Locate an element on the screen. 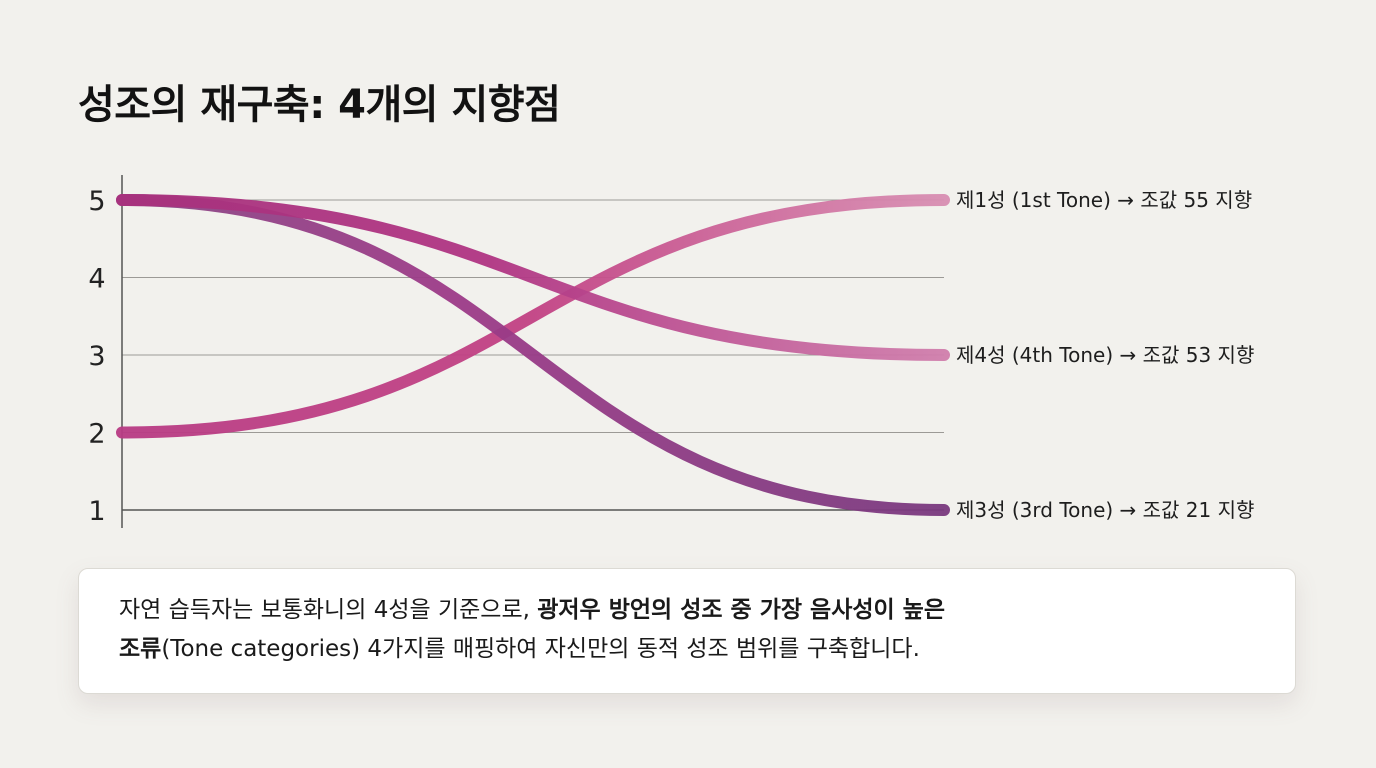  series-end-label: 제4성 (4th Tone) → 조값 53 지향 is located at coordinates (1105, 355).